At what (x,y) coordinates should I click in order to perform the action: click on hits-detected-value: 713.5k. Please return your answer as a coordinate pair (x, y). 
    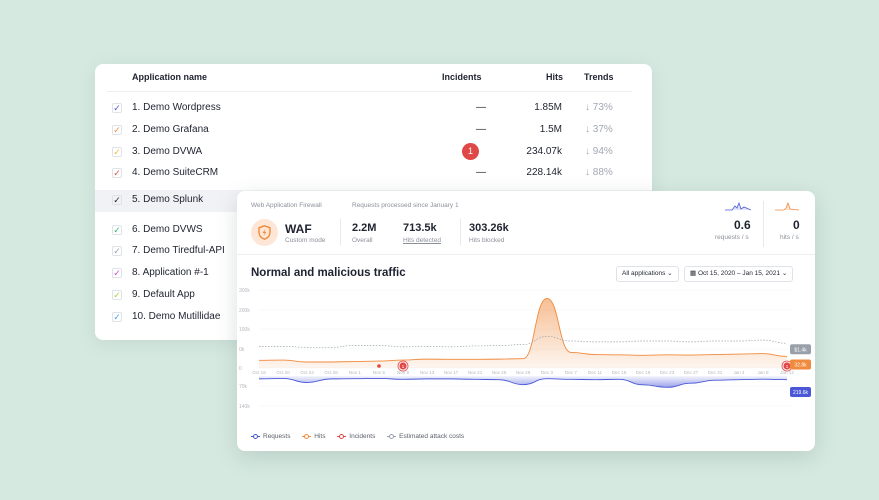
    Looking at the image, I should click on (420, 228).